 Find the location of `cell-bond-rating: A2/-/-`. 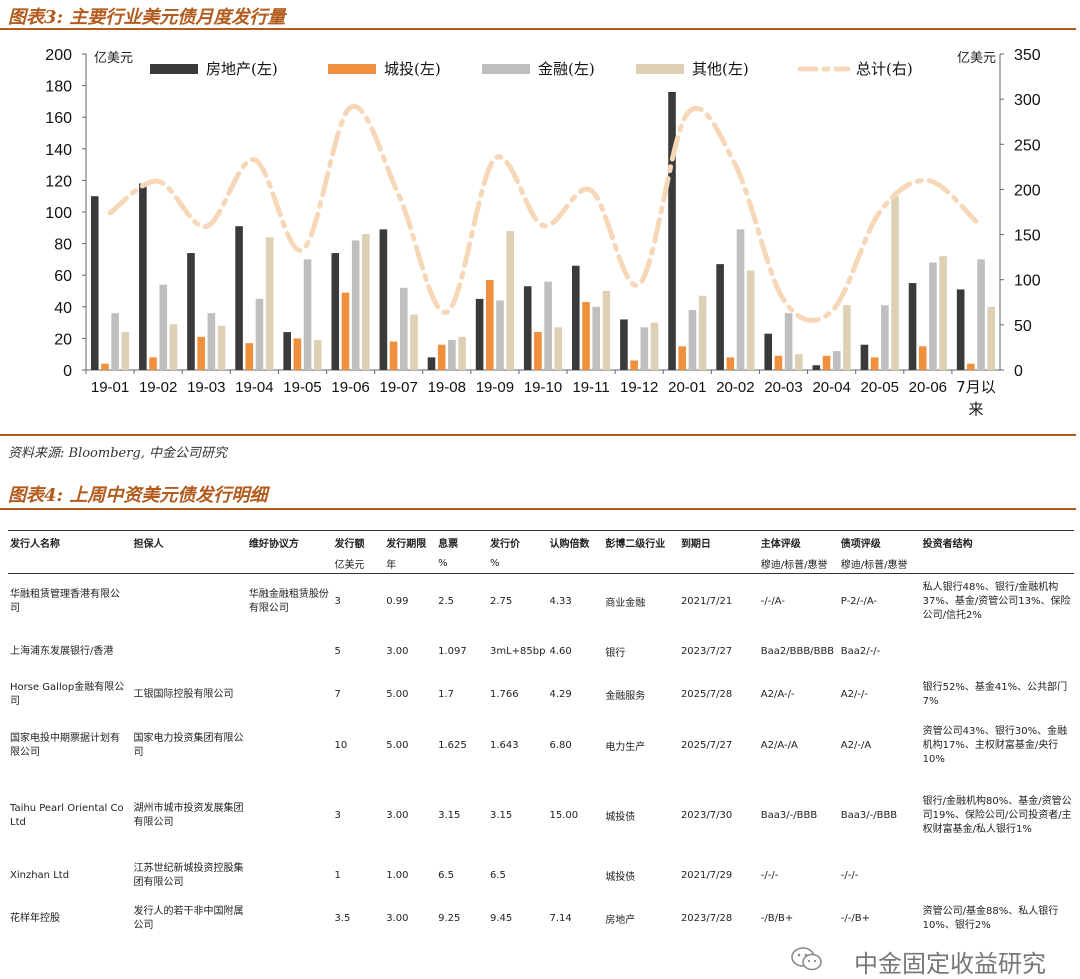

cell-bond-rating: A2/-/- is located at coordinates (880, 695).